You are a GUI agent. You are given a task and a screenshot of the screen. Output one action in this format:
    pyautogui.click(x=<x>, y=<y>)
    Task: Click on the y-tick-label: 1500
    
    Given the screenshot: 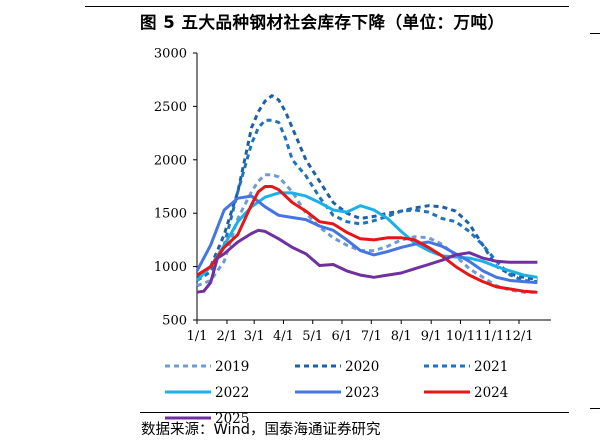 What is the action you would take?
    pyautogui.click(x=170, y=214)
    